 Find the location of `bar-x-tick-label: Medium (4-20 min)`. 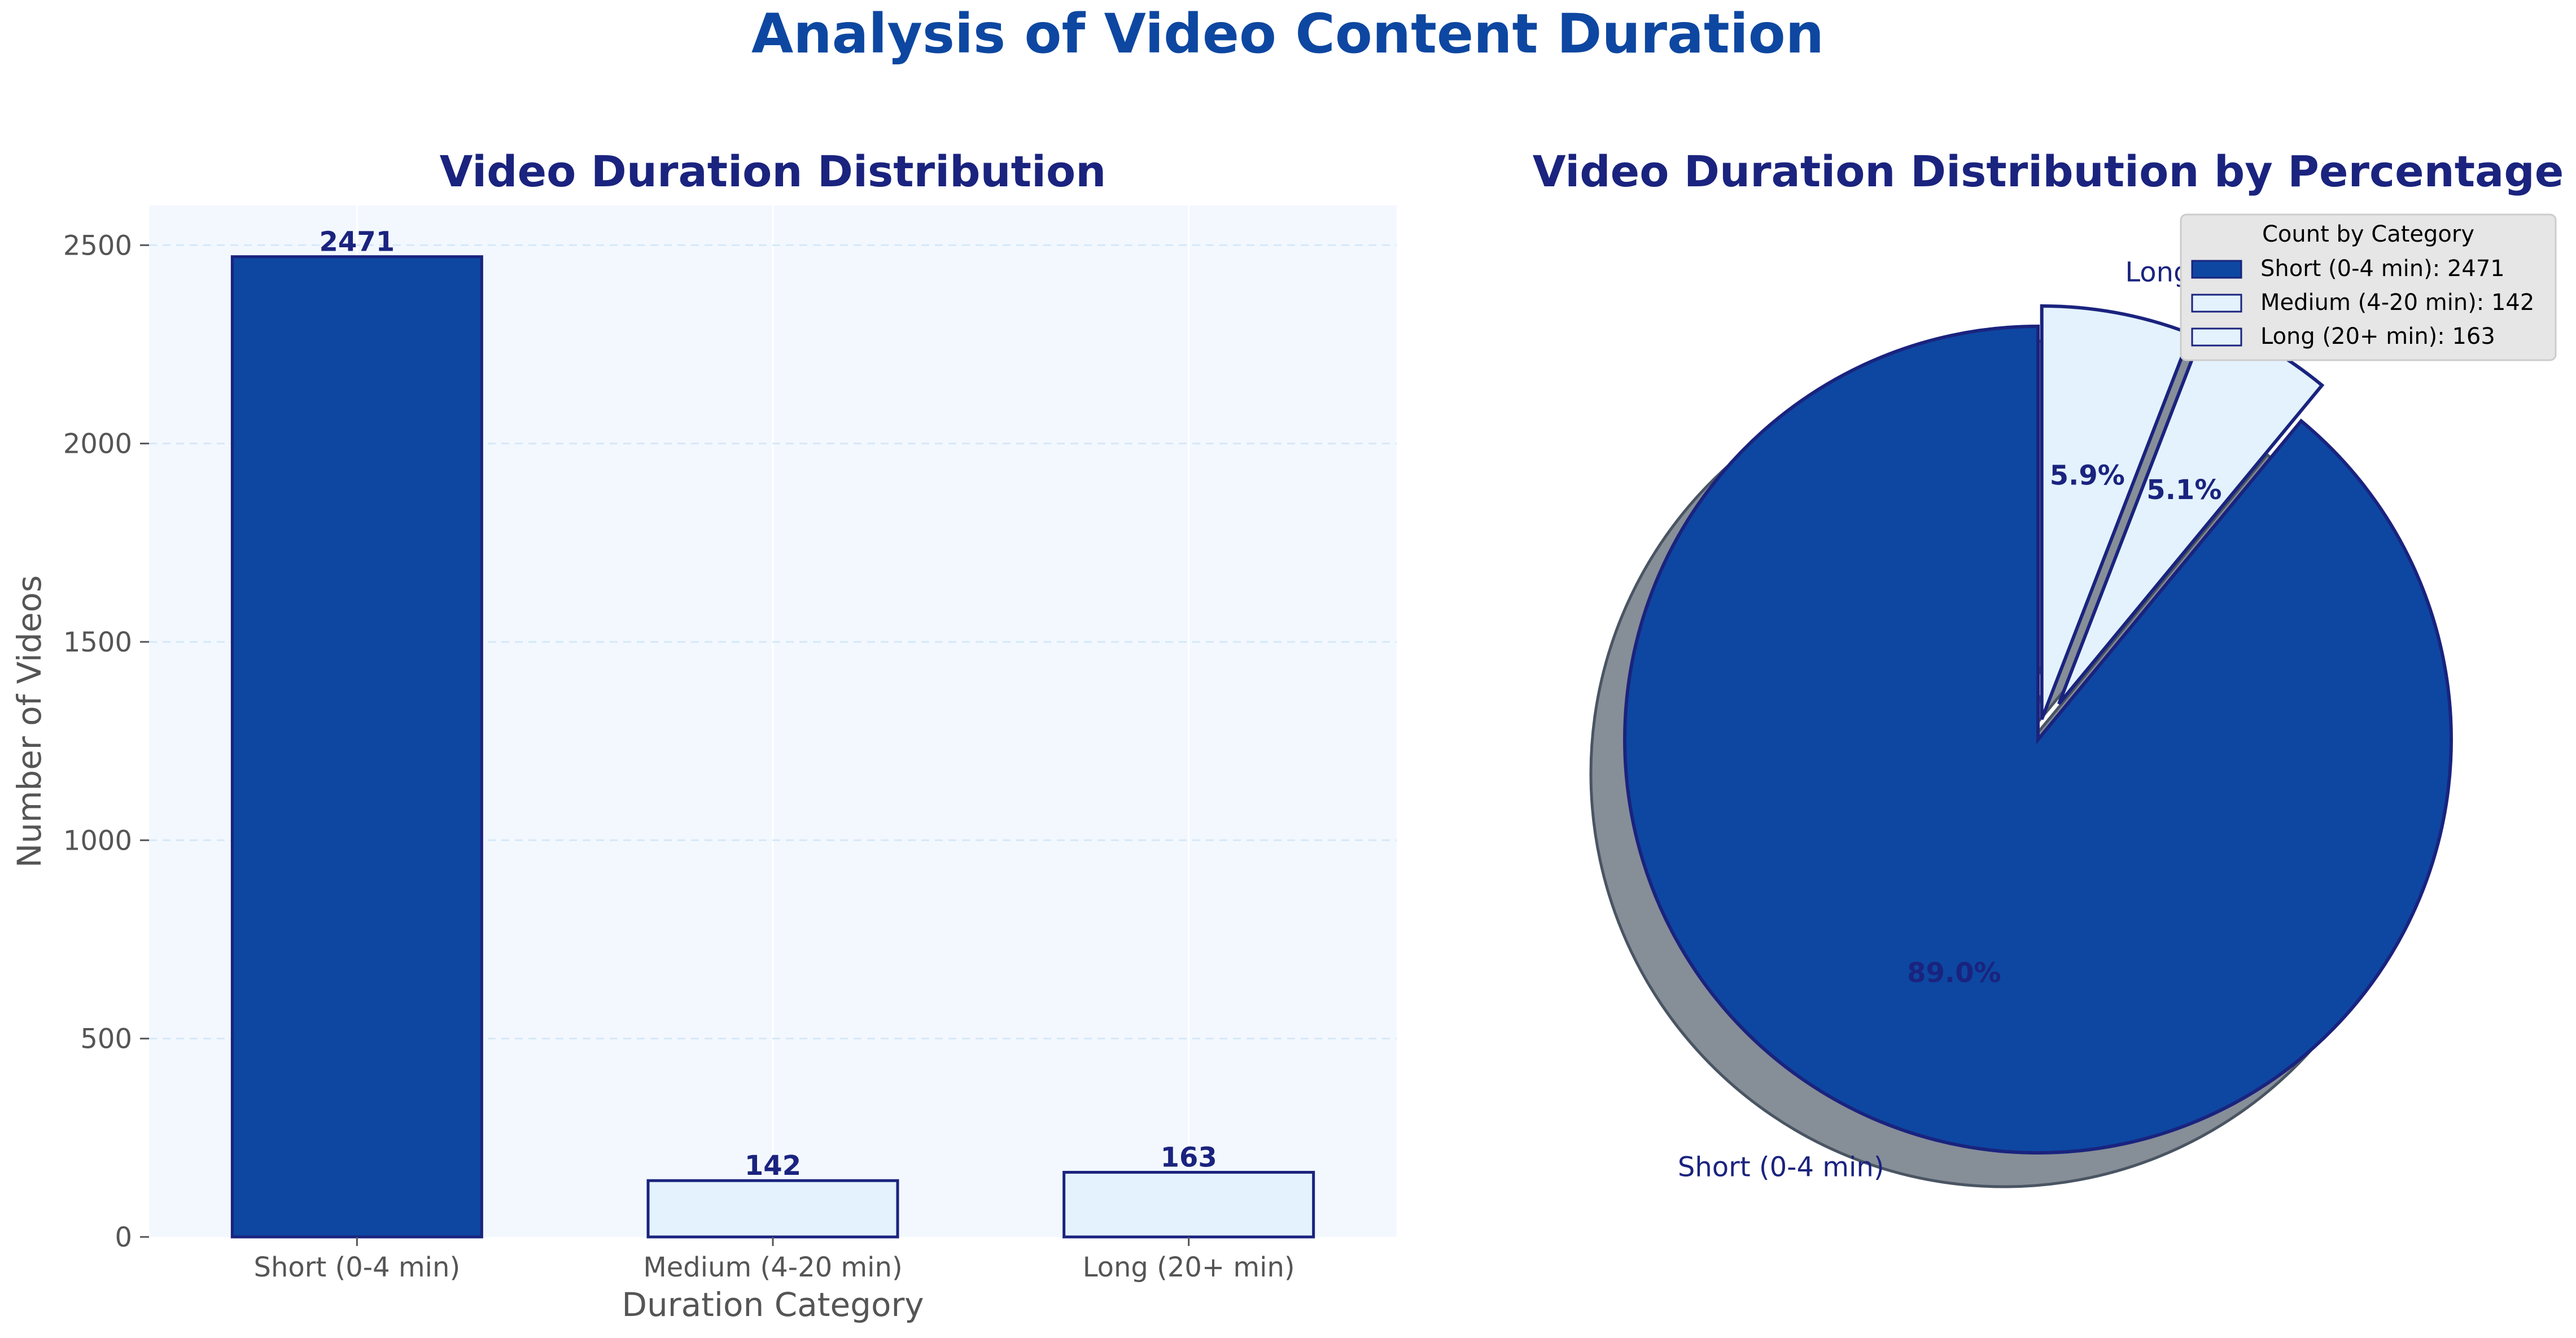

bar-x-tick-label: Medium (4-20 min) is located at coordinates (773, 1267).